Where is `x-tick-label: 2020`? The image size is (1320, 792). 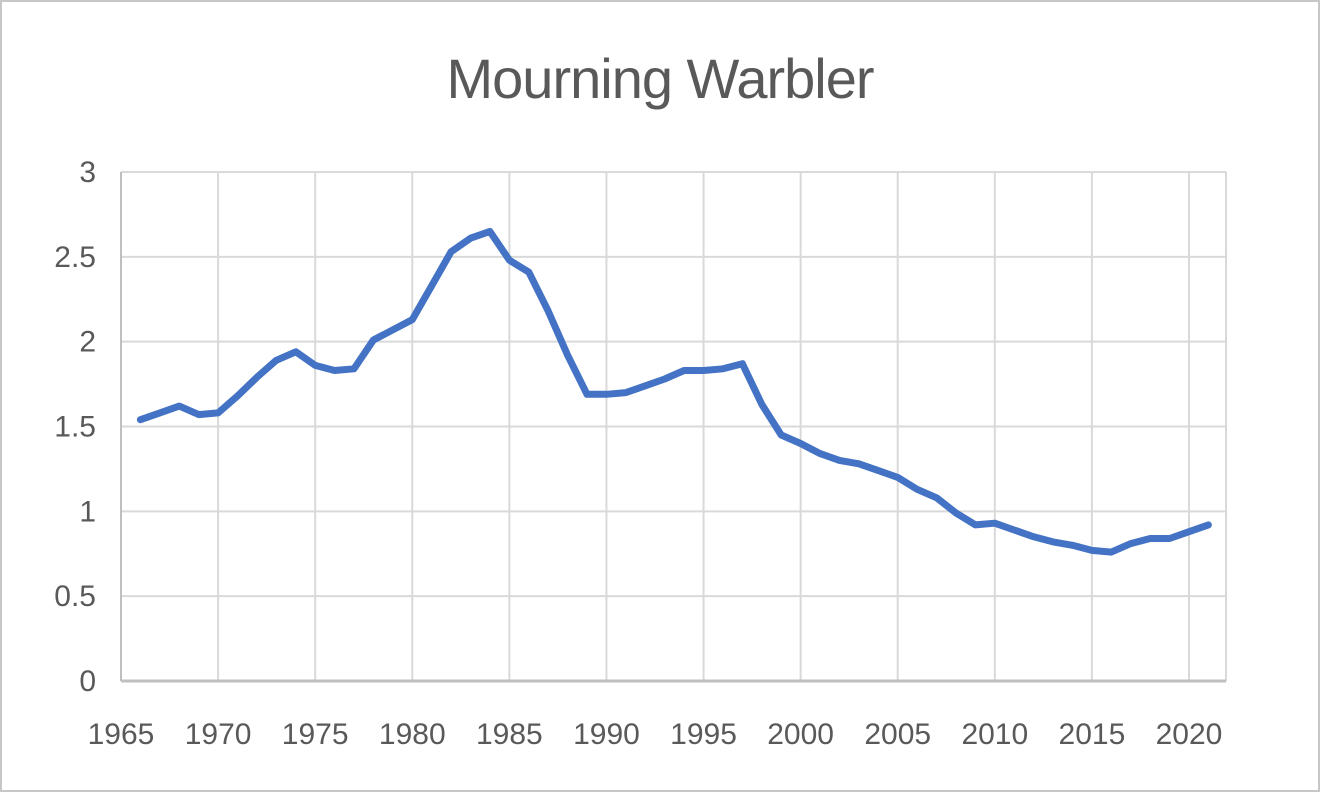
x-tick-label: 2020 is located at coordinates (1189, 734).